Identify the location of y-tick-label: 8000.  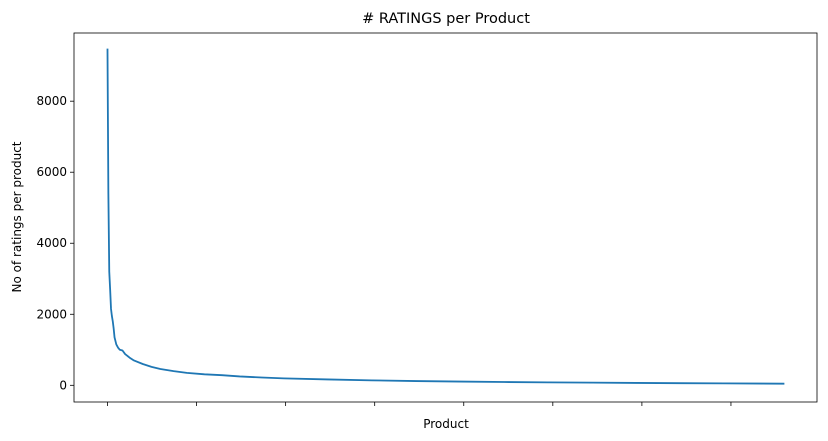
(51, 101).